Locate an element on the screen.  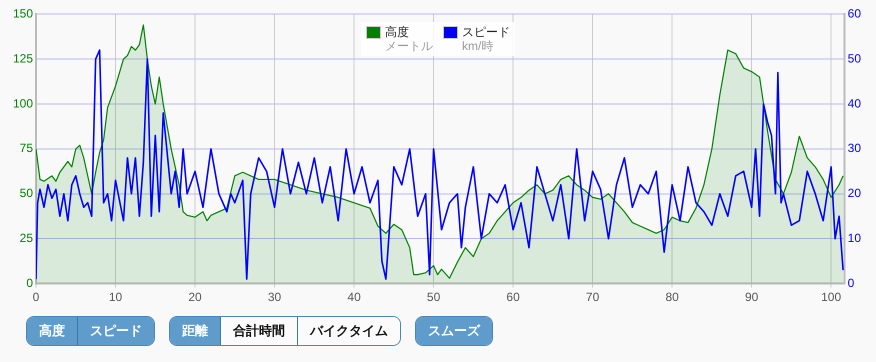
toggle-button: バイクタイム is located at coordinates (348, 331).